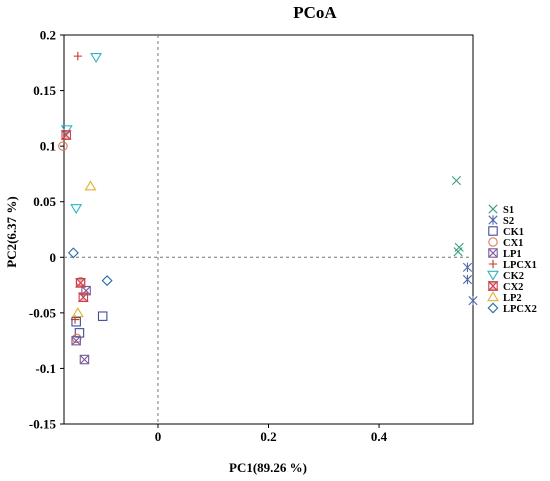 Image resolution: width=550 pixels, height=481 pixels. What do you see at coordinates (508, 221) in the screenshot?
I see `legend-label: S2` at bounding box center [508, 221].